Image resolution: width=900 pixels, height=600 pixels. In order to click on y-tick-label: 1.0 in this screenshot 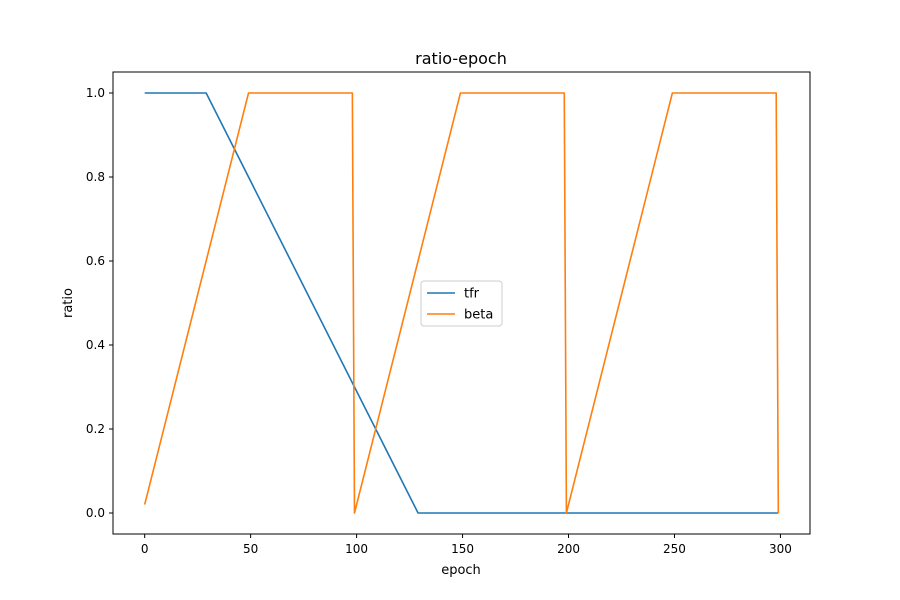, I will do `click(95, 93)`.